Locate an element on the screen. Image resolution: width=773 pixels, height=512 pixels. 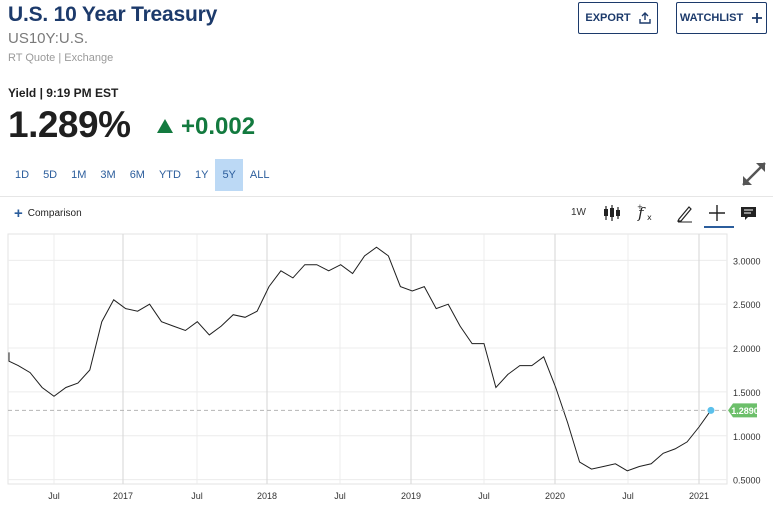
range-5d: 5D is located at coordinates (50, 175).